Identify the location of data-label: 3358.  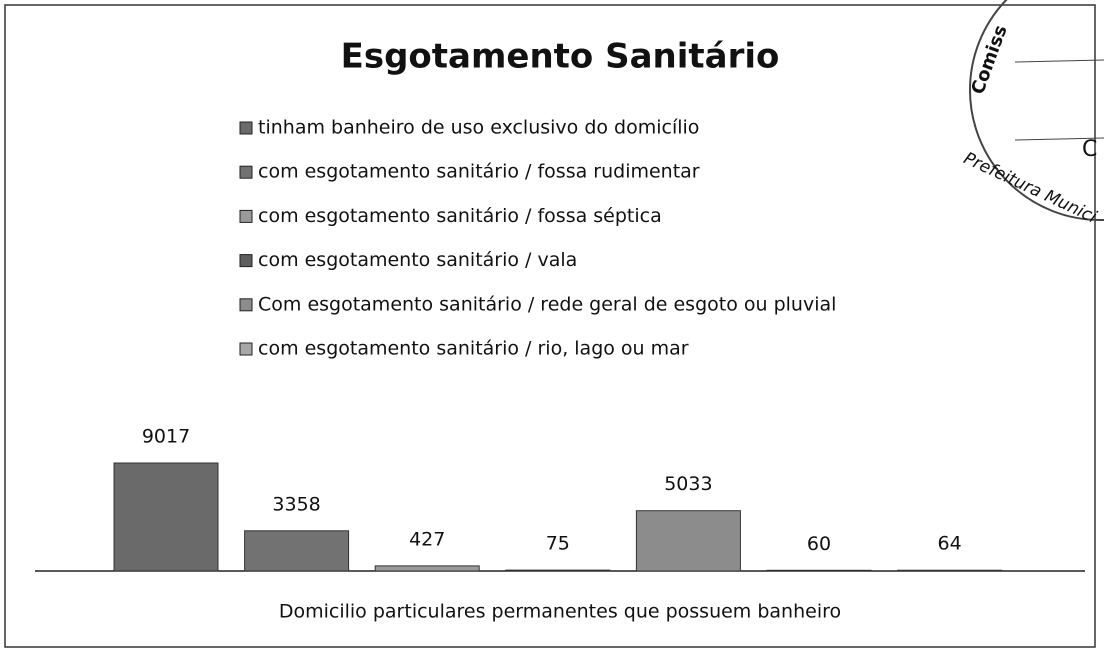
(296, 504).